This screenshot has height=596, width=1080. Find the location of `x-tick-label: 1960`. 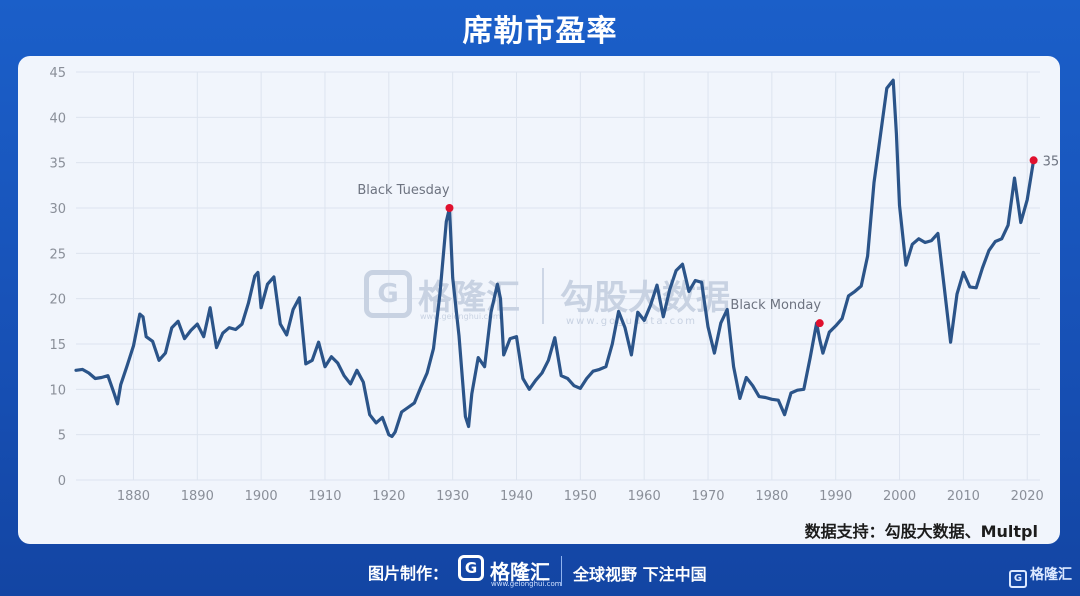

x-tick-label: 1960 is located at coordinates (644, 496).